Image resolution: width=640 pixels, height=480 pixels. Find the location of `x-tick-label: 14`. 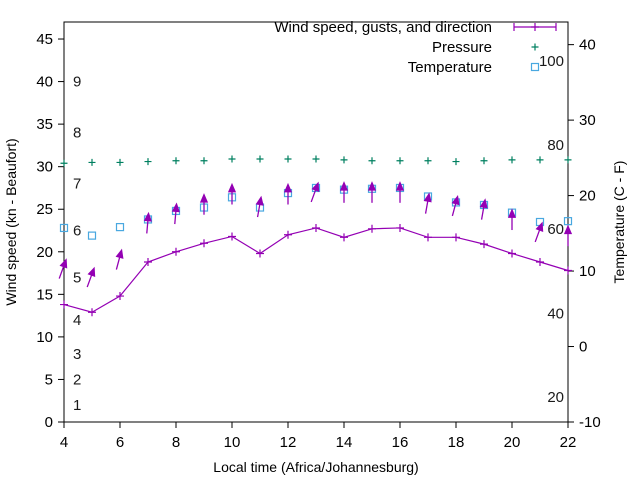

x-tick-label: 14 is located at coordinates (344, 442).